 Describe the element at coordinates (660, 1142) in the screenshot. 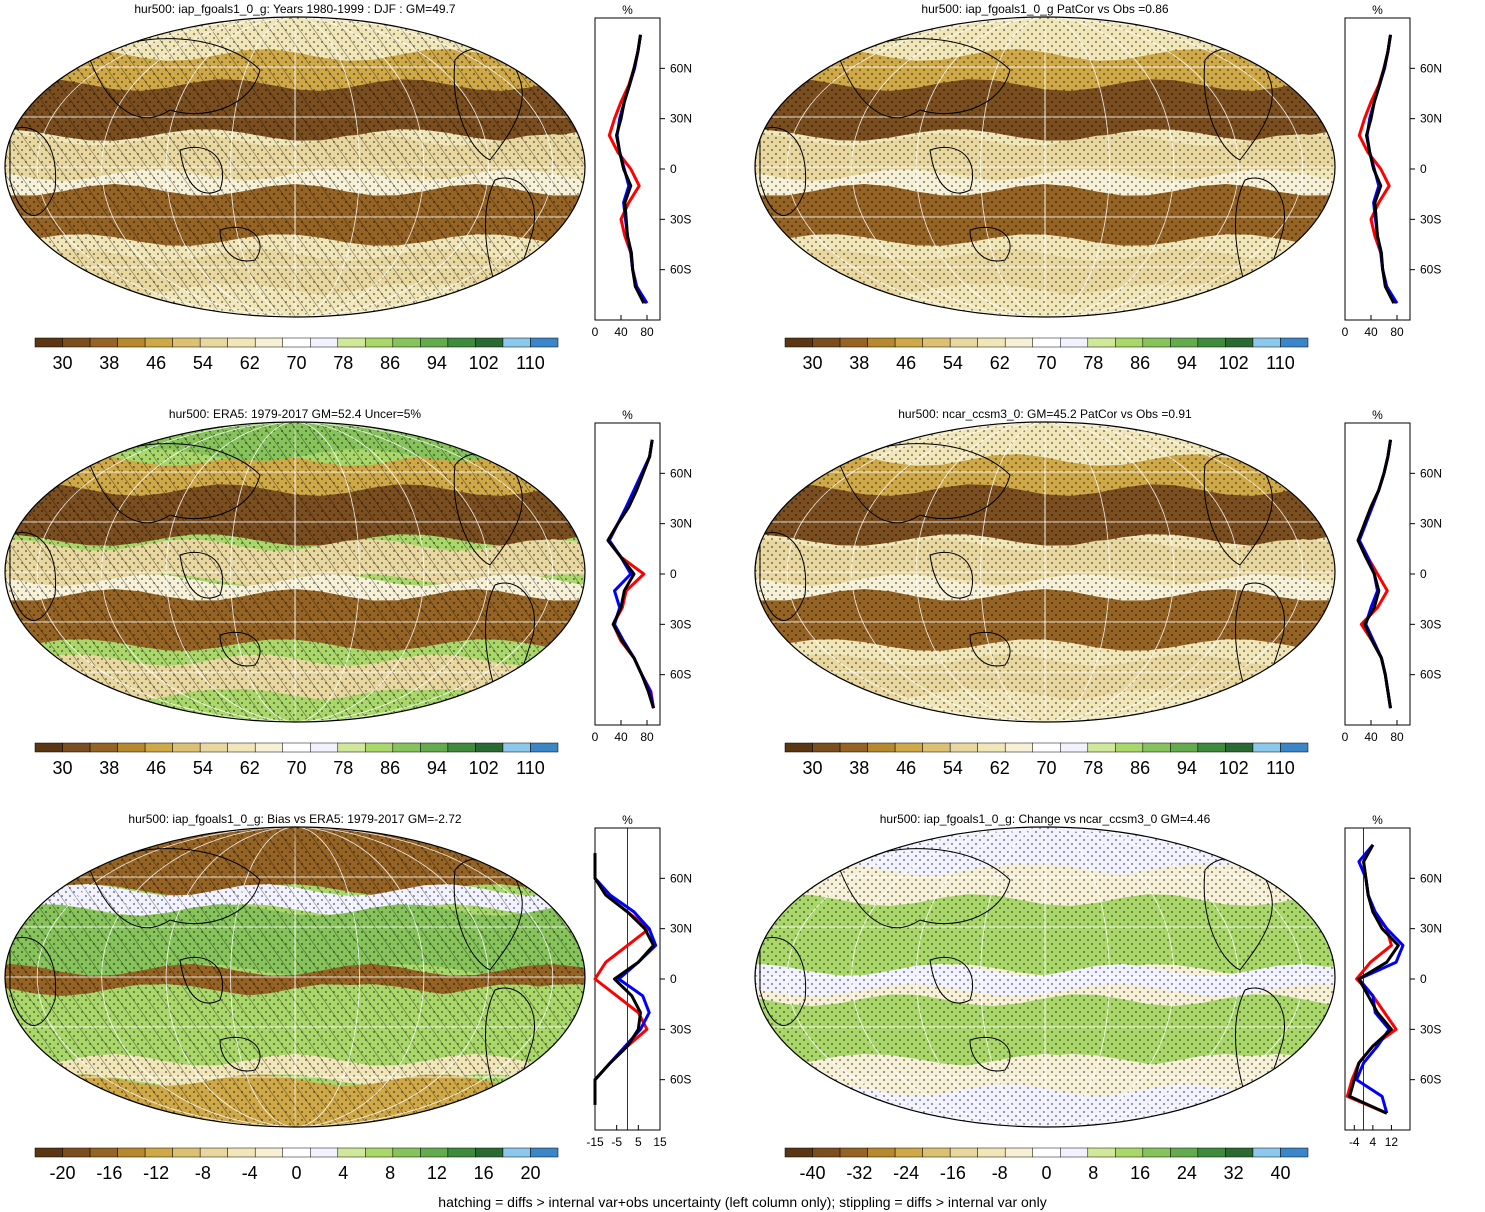

I see `x-tick-label: 15` at that location.